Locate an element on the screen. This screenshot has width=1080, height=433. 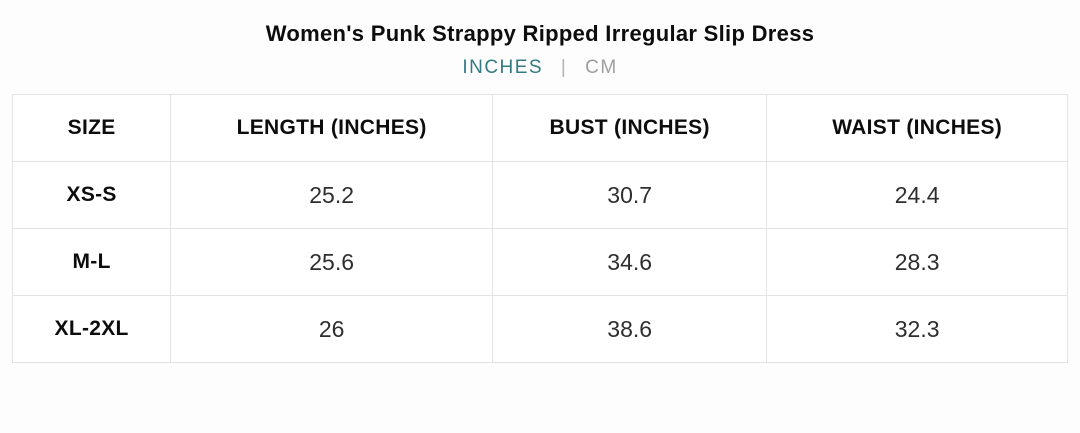
col-header-waist: WAIST (INCHES) is located at coordinates (917, 128).